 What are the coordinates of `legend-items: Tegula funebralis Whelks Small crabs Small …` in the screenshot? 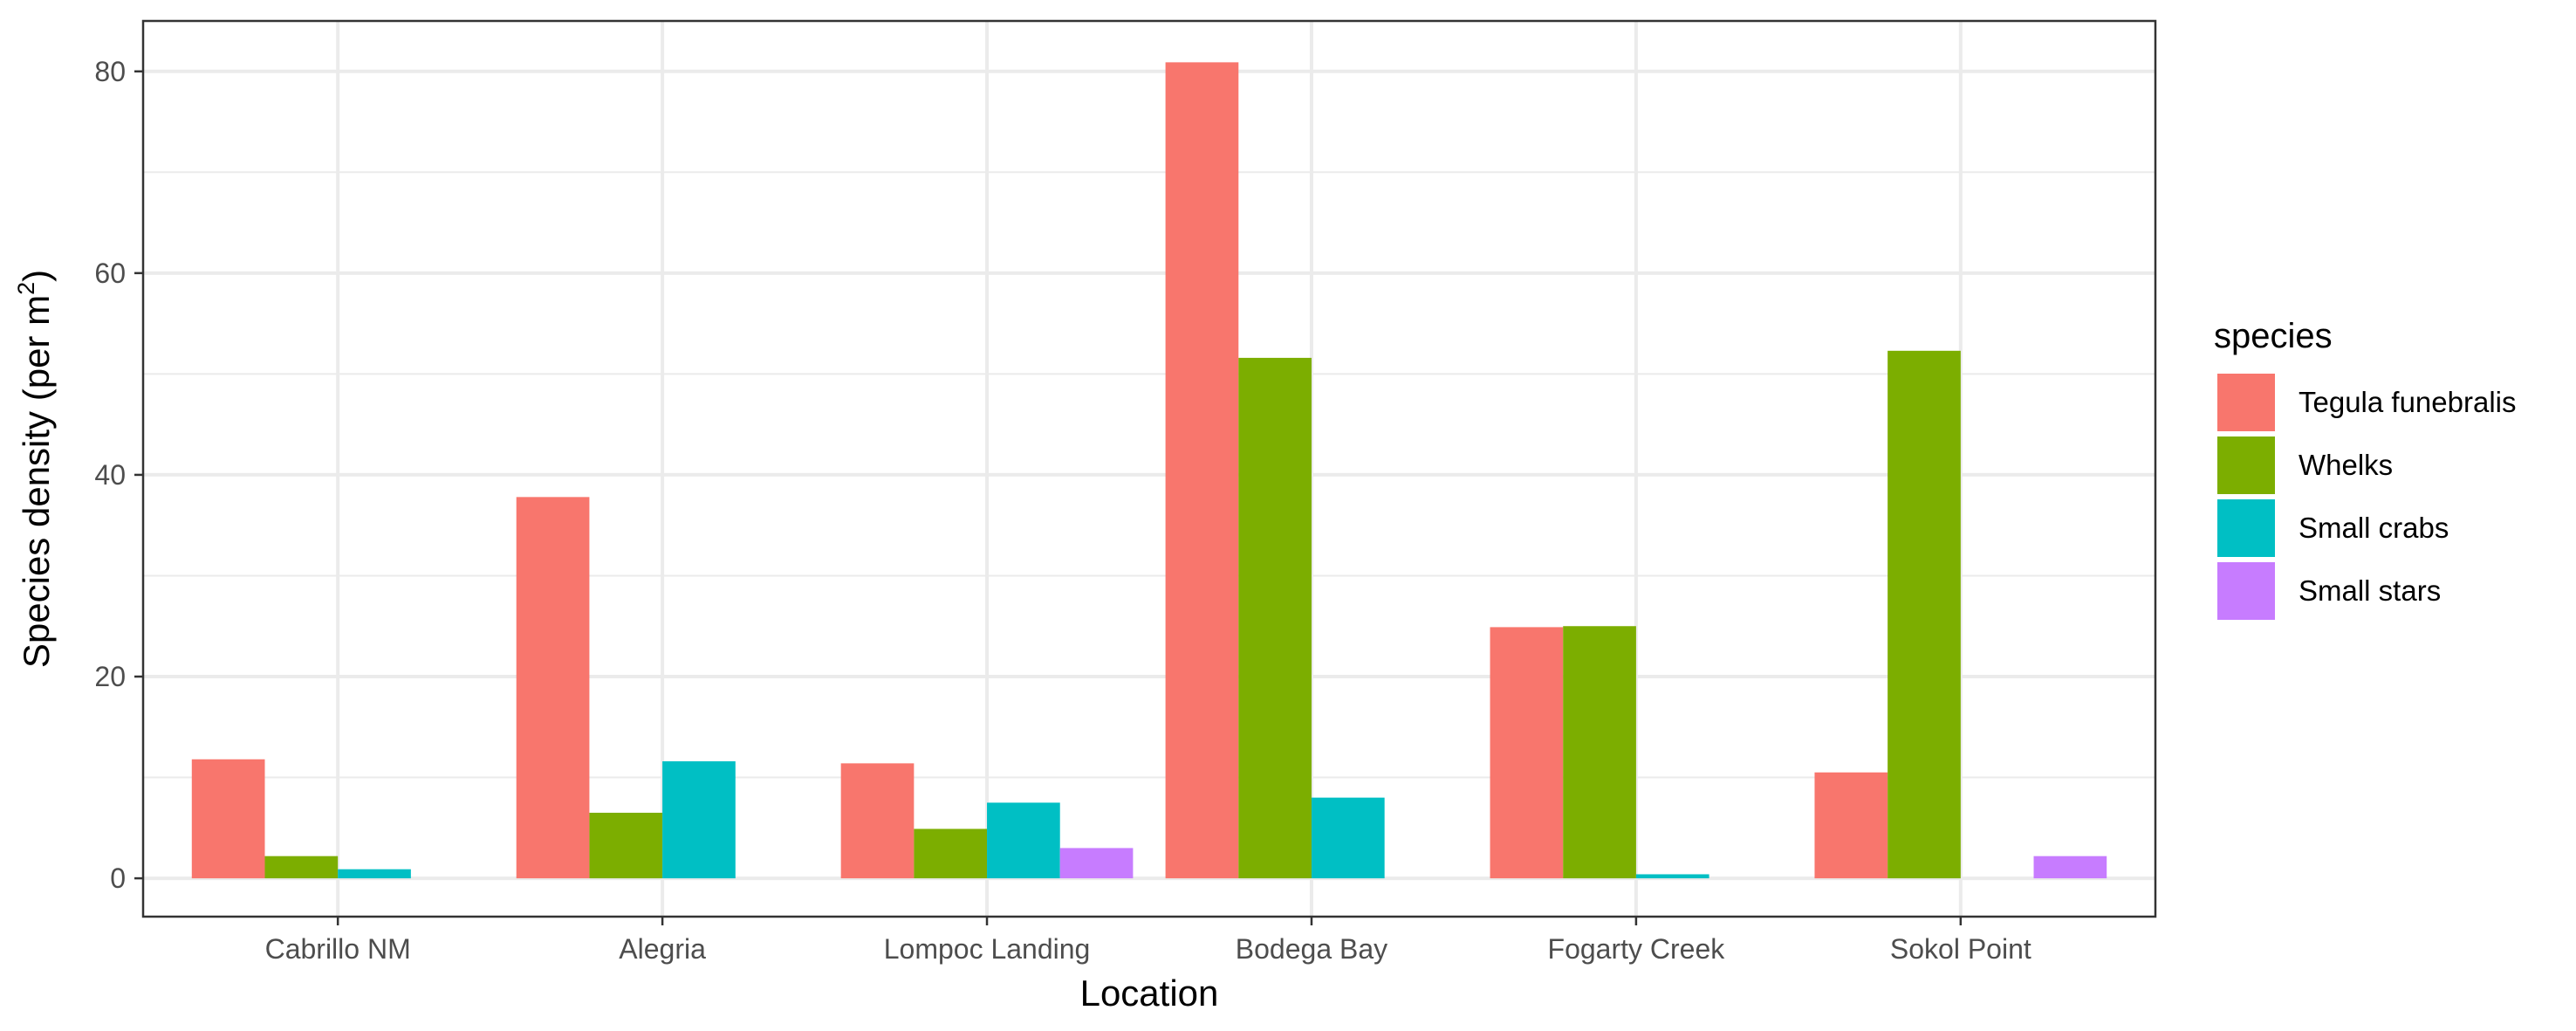 It's located at (2367, 497).